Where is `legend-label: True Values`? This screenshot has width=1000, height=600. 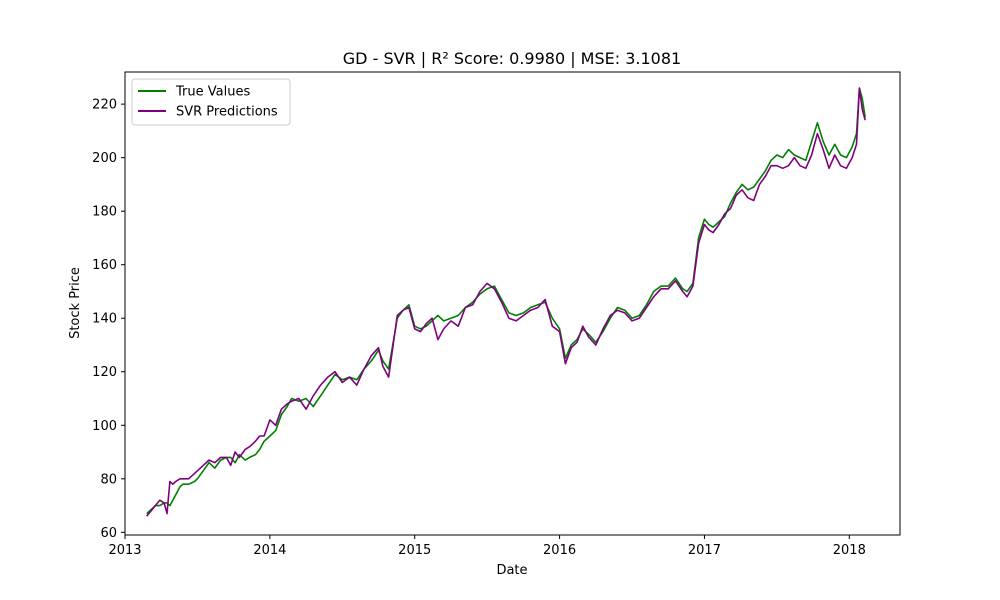 legend-label: True Values is located at coordinates (212, 92).